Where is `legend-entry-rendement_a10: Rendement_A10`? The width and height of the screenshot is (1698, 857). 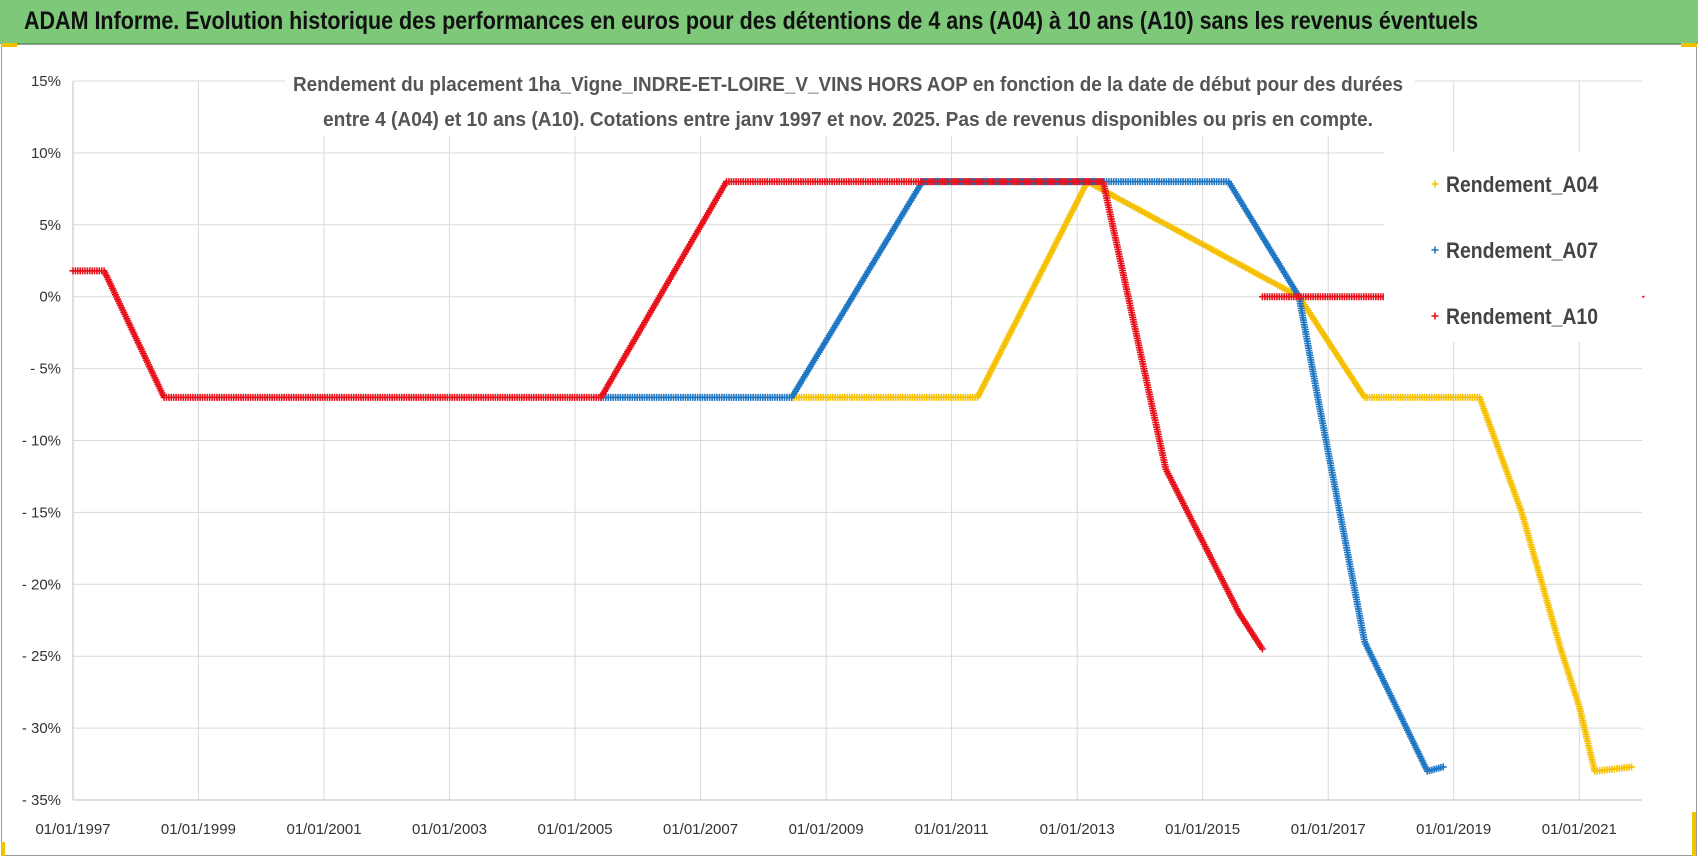
legend-entry-rendement_a10: Rendement_A10 is located at coordinates (1514, 316).